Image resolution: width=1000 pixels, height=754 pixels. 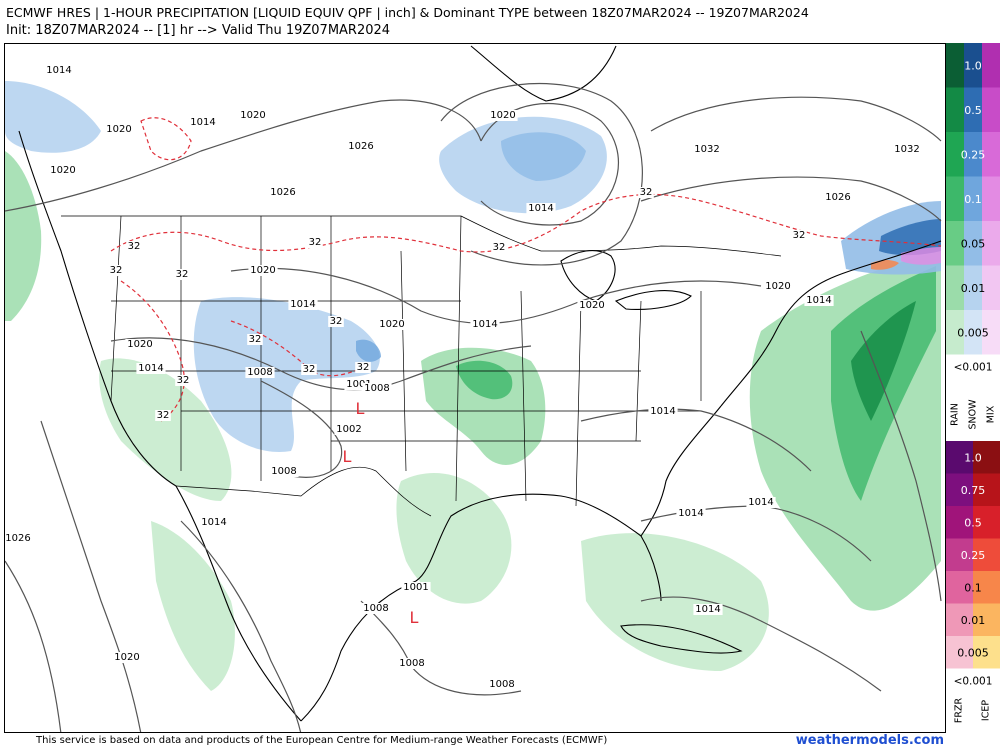 I want to click on snow-area-bc, so click(x=53, y=117).